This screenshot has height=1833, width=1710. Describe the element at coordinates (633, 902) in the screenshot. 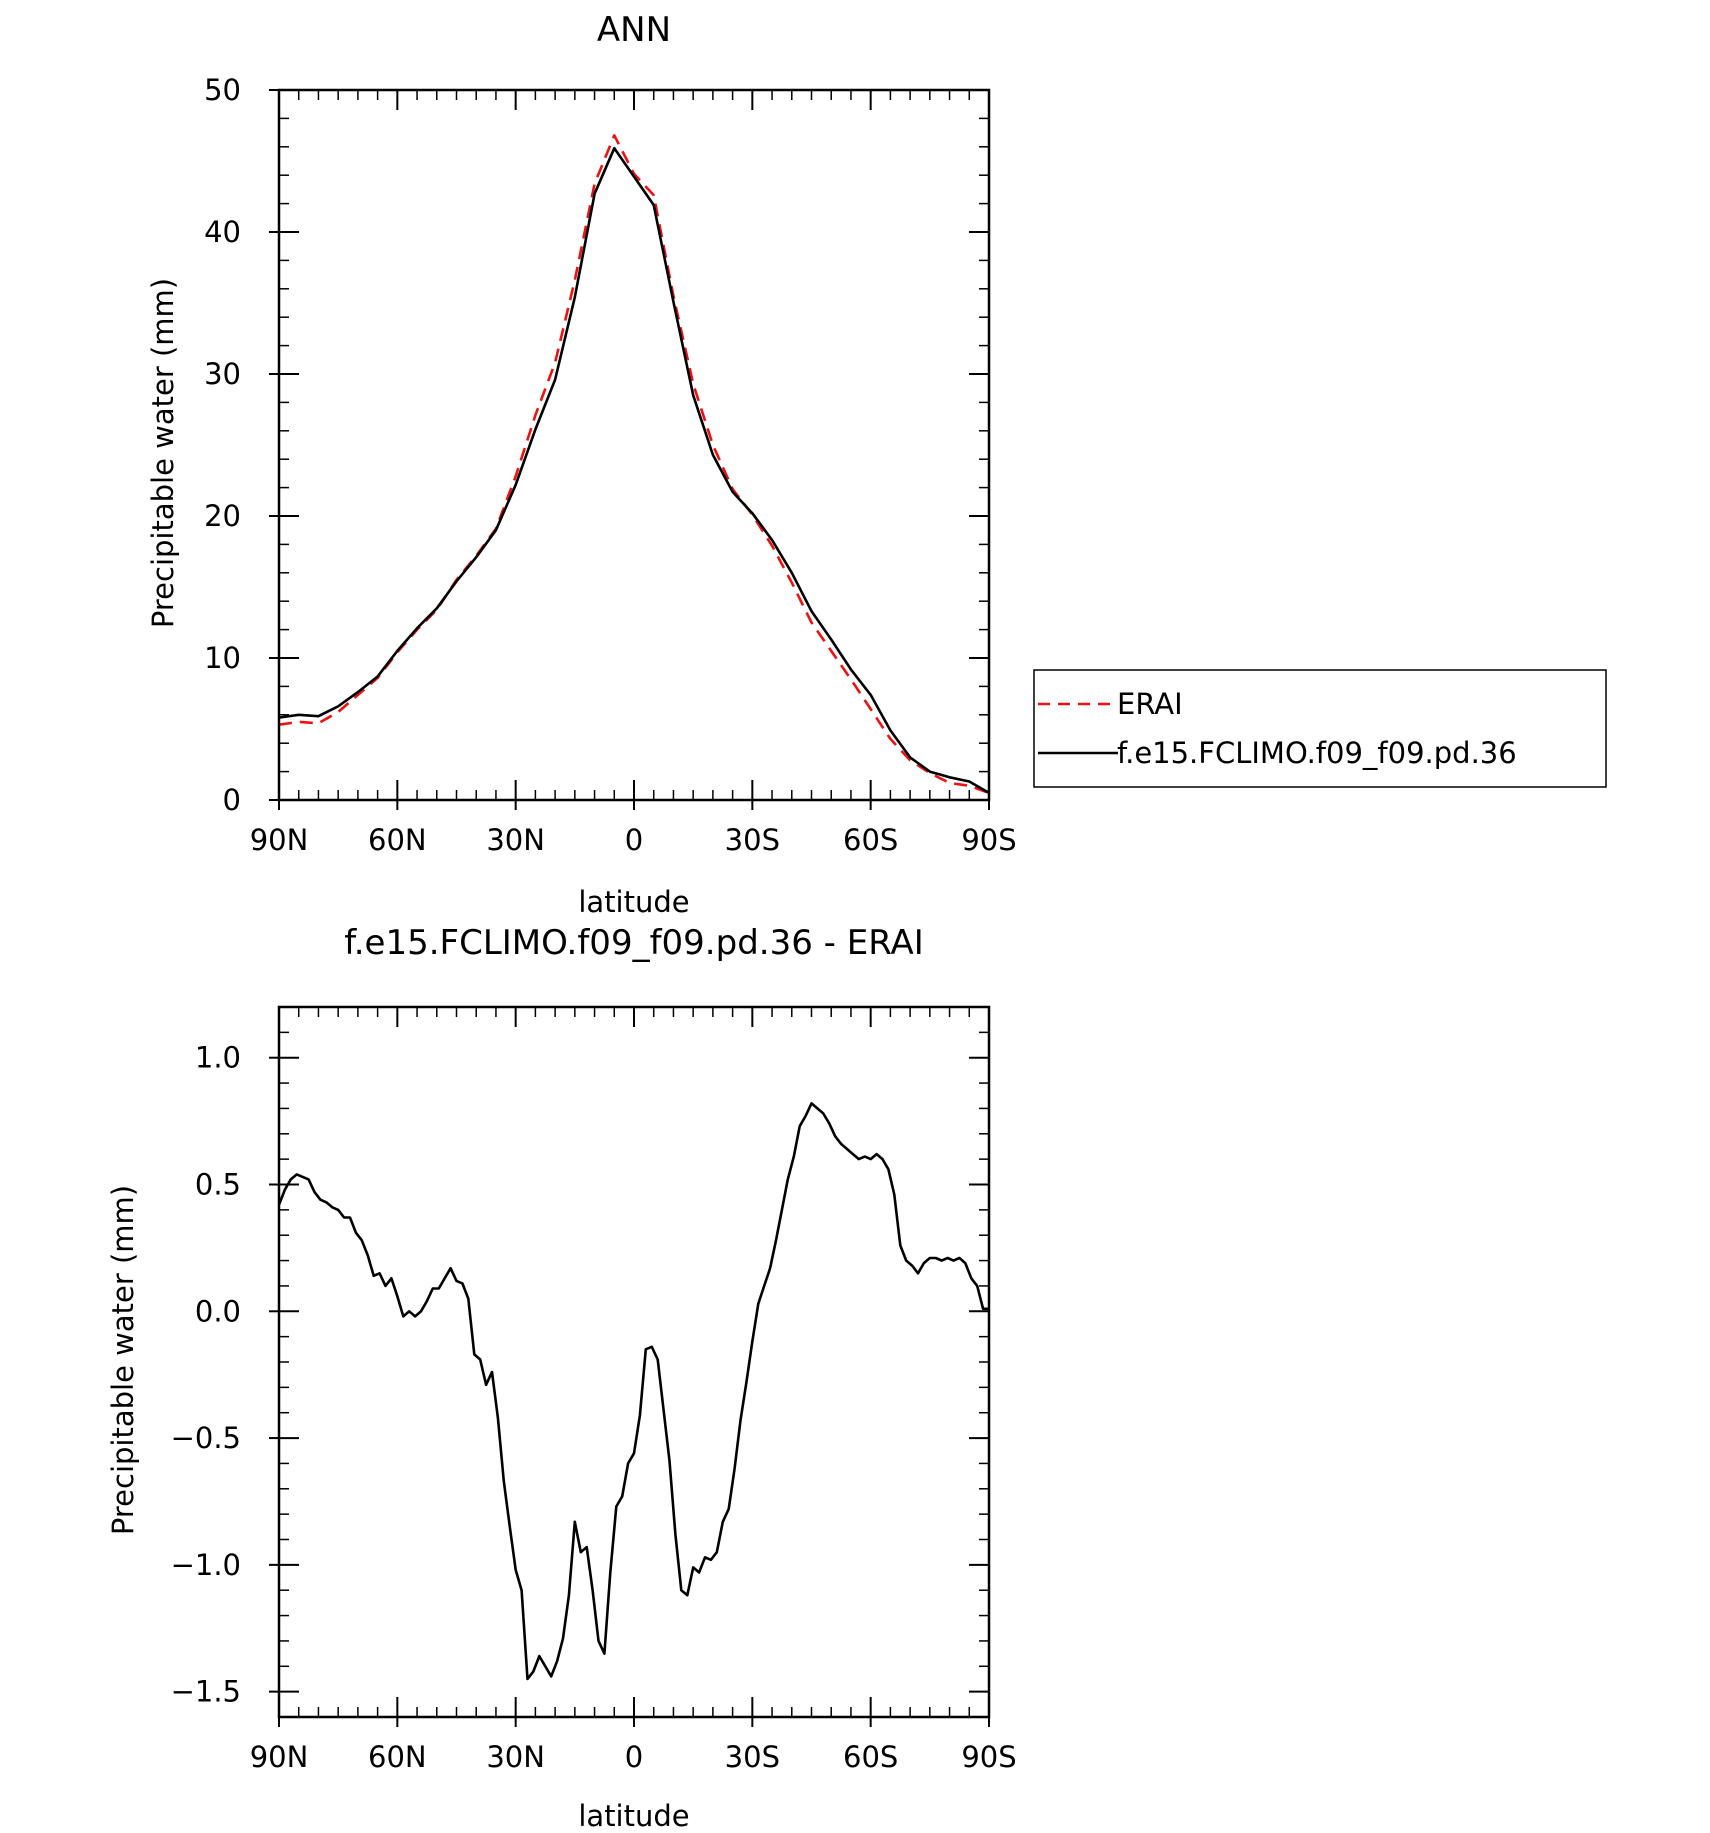

I see `top-panel-x-axis-label: latitude` at that location.